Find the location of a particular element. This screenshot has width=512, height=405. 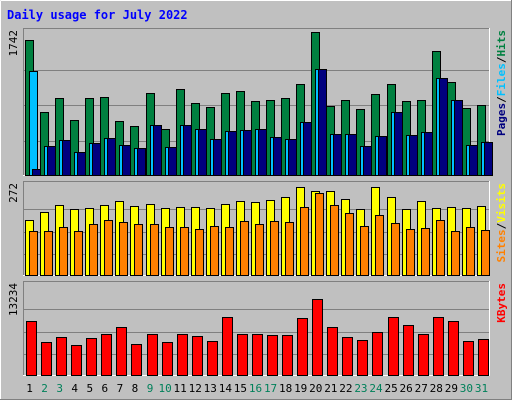

x-tick-label-day-24: 24 is located at coordinates (376, 388).